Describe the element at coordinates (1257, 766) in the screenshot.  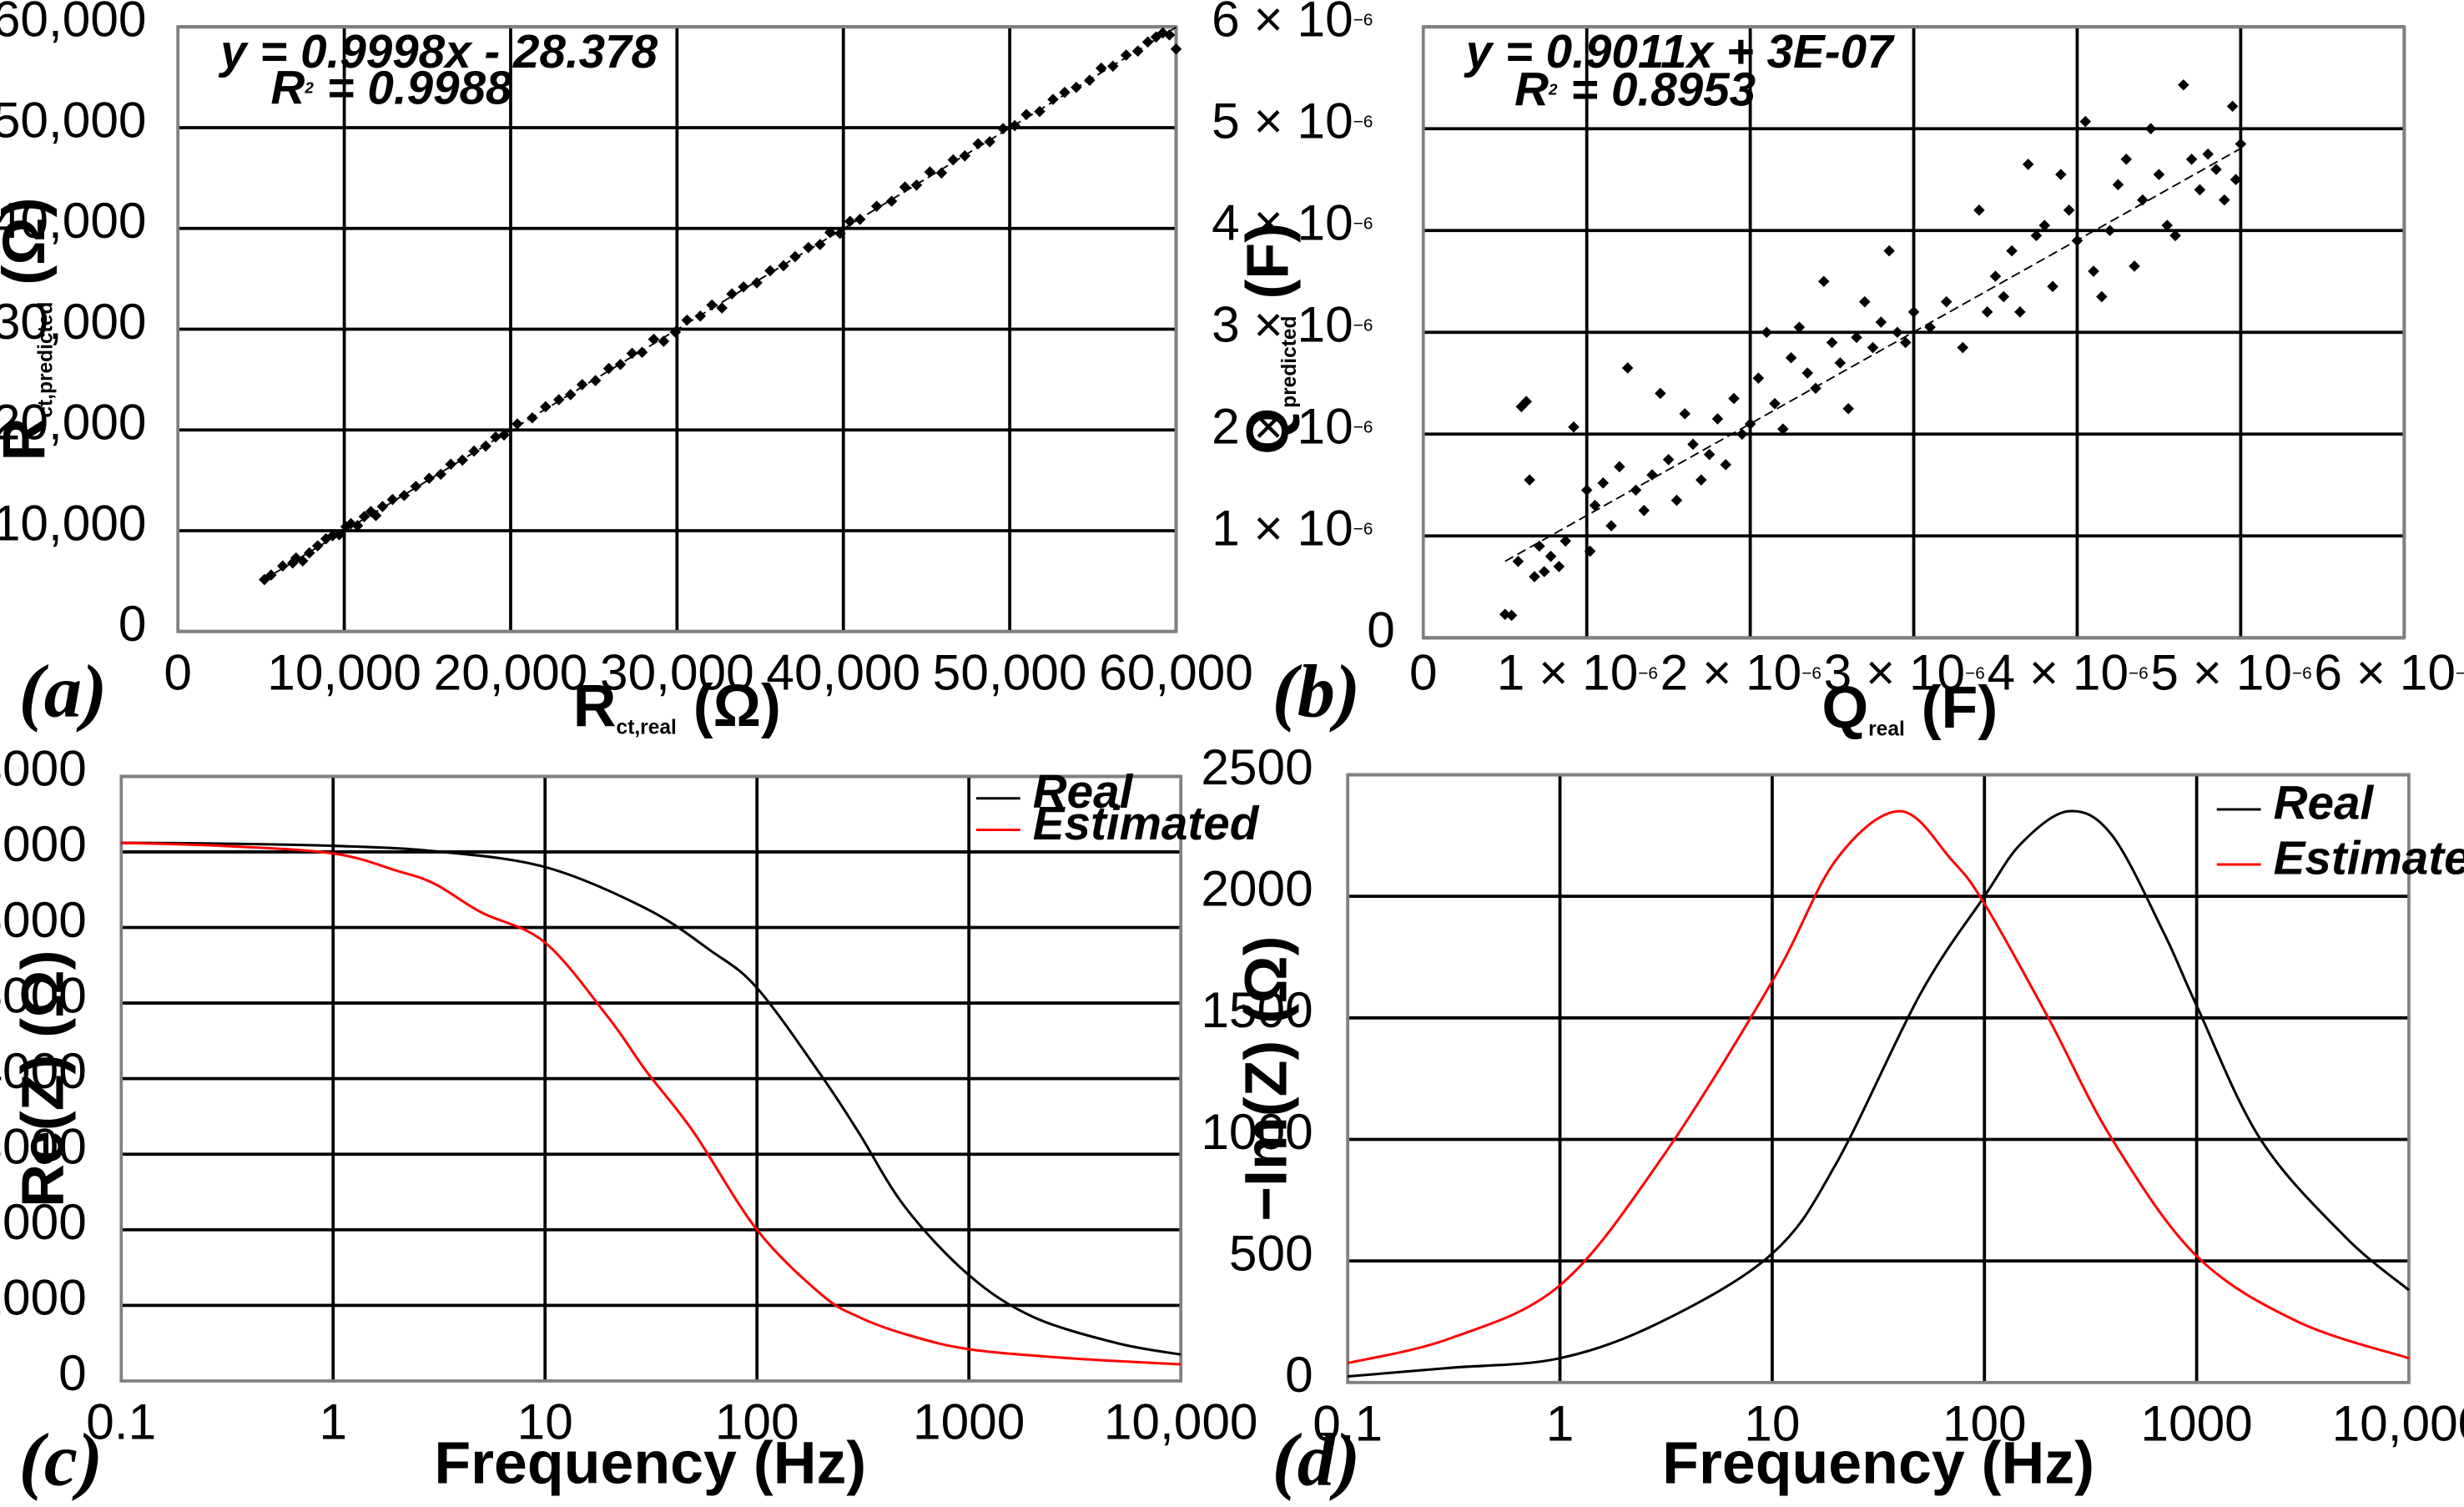
I see `y-tick-label: 2500` at that location.